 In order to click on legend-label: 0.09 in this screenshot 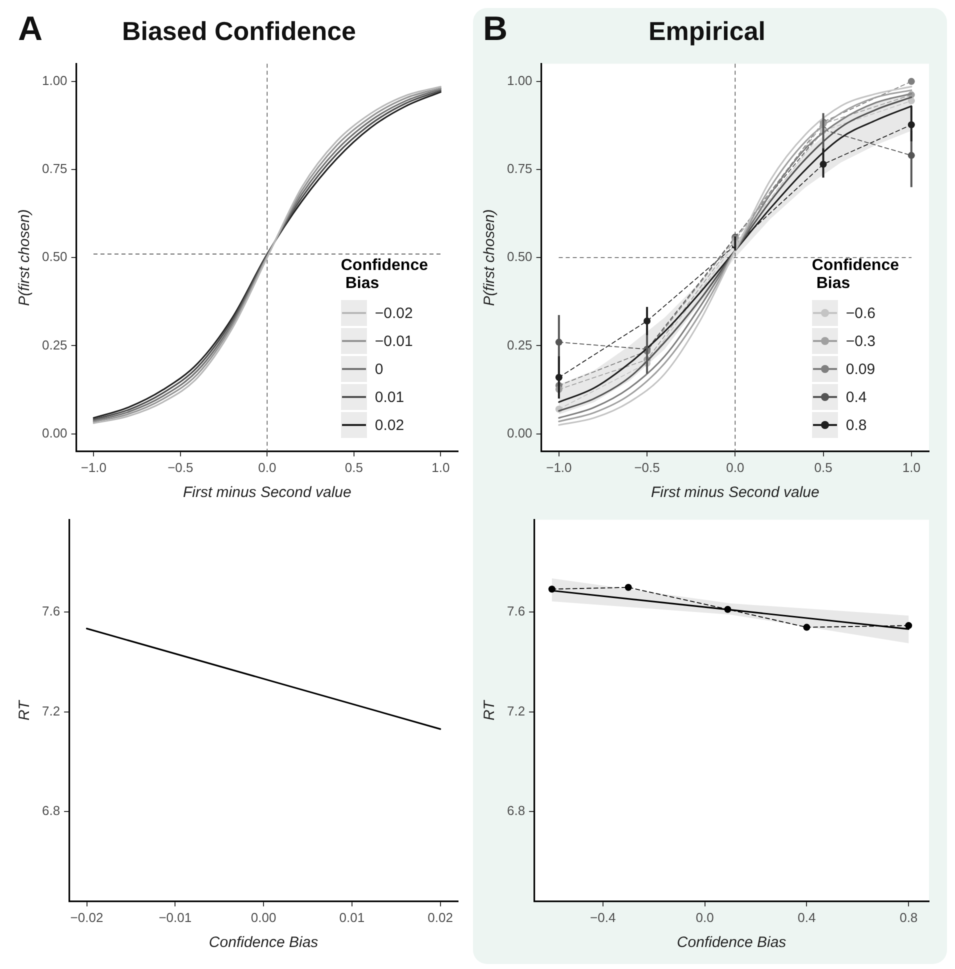, I will do `click(861, 369)`.